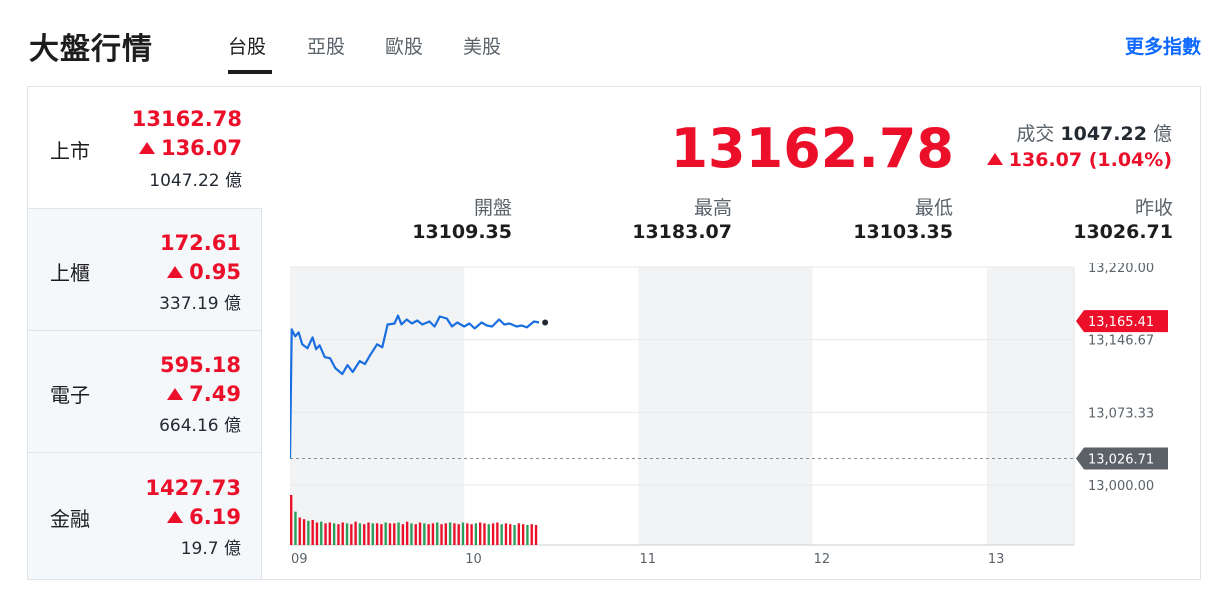 This screenshot has height=609, width=1223. Describe the element at coordinates (91, 49) in the screenshot. I see `page-title: 大盤行情` at that location.